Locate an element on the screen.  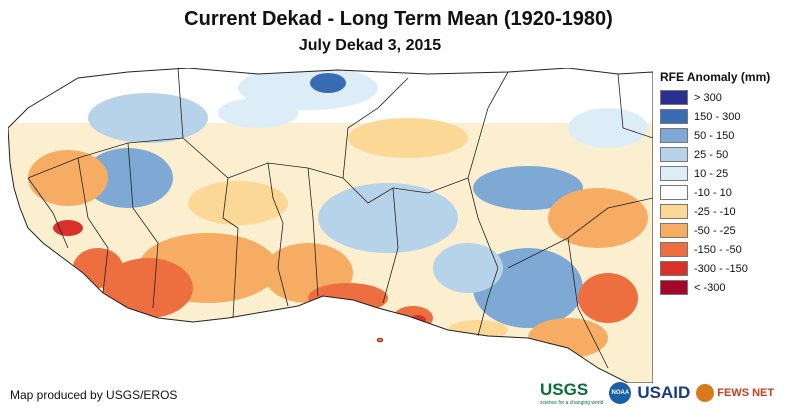
legend-item: -10 - 10 is located at coordinates (727, 192).